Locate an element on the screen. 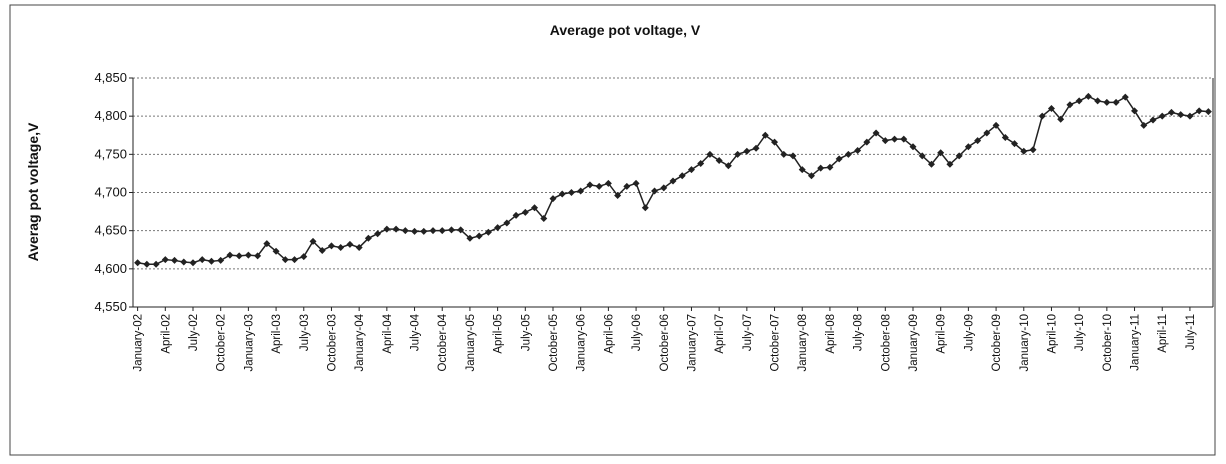  x-tick-label: July-08 is located at coordinates (859, 332).